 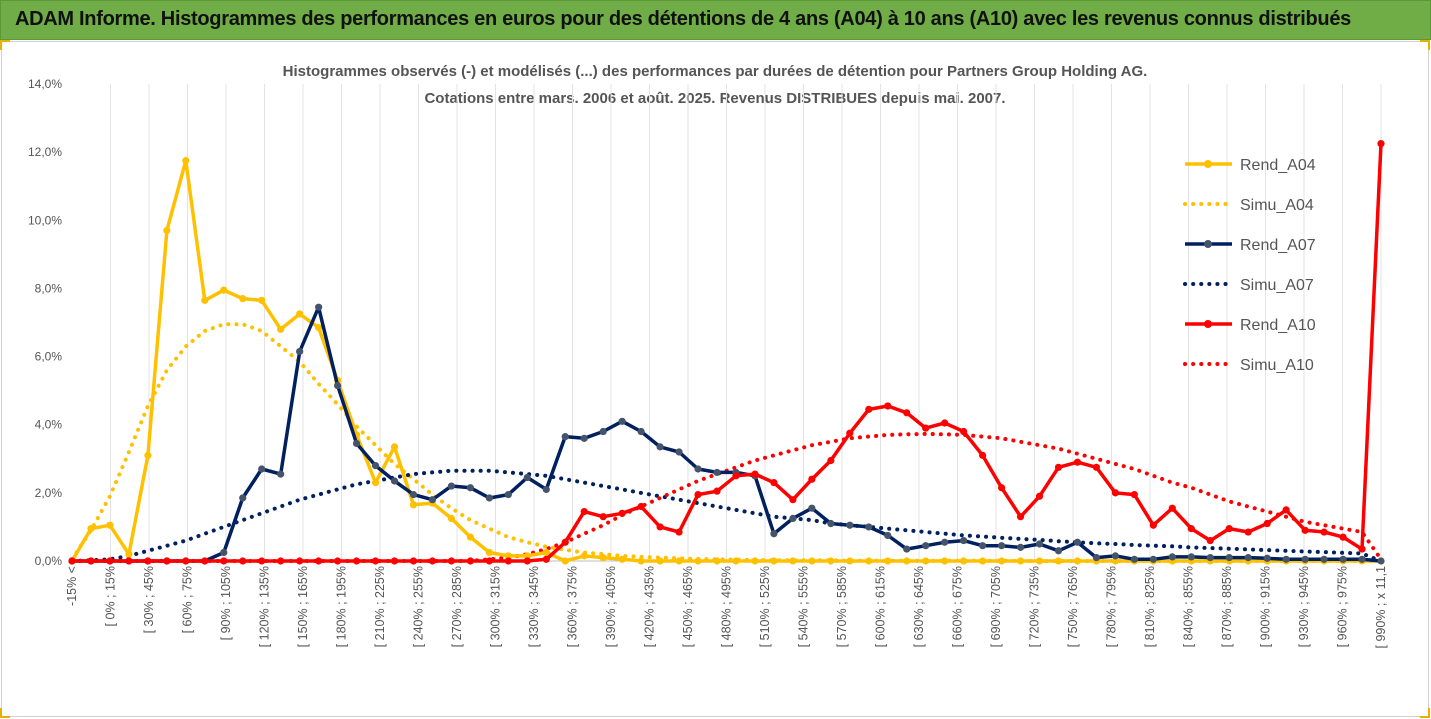 I want to click on x-tick-label: [ 510% ; 525%, so click(x=765, y=606).